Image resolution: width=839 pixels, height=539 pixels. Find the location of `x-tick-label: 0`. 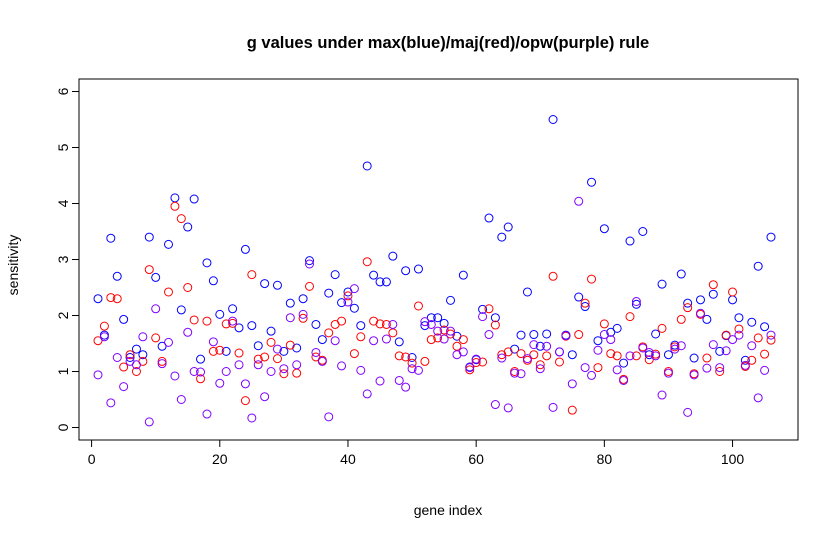

x-tick-label: 0 is located at coordinates (92, 459).